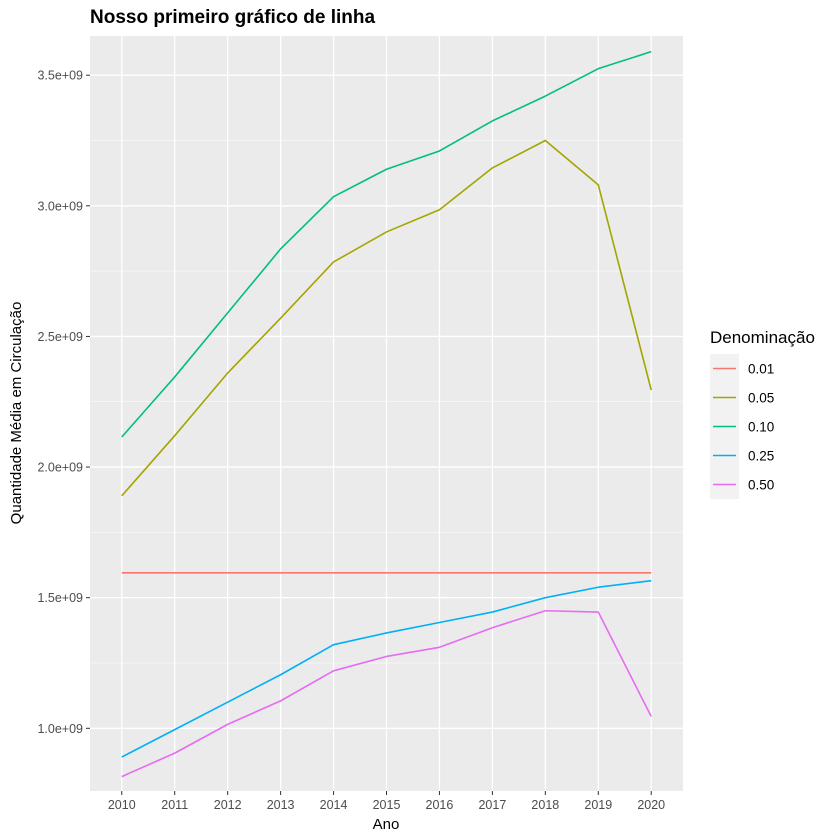  What do you see at coordinates (761, 398) in the screenshot?
I see `legend-label: 0.05` at bounding box center [761, 398].